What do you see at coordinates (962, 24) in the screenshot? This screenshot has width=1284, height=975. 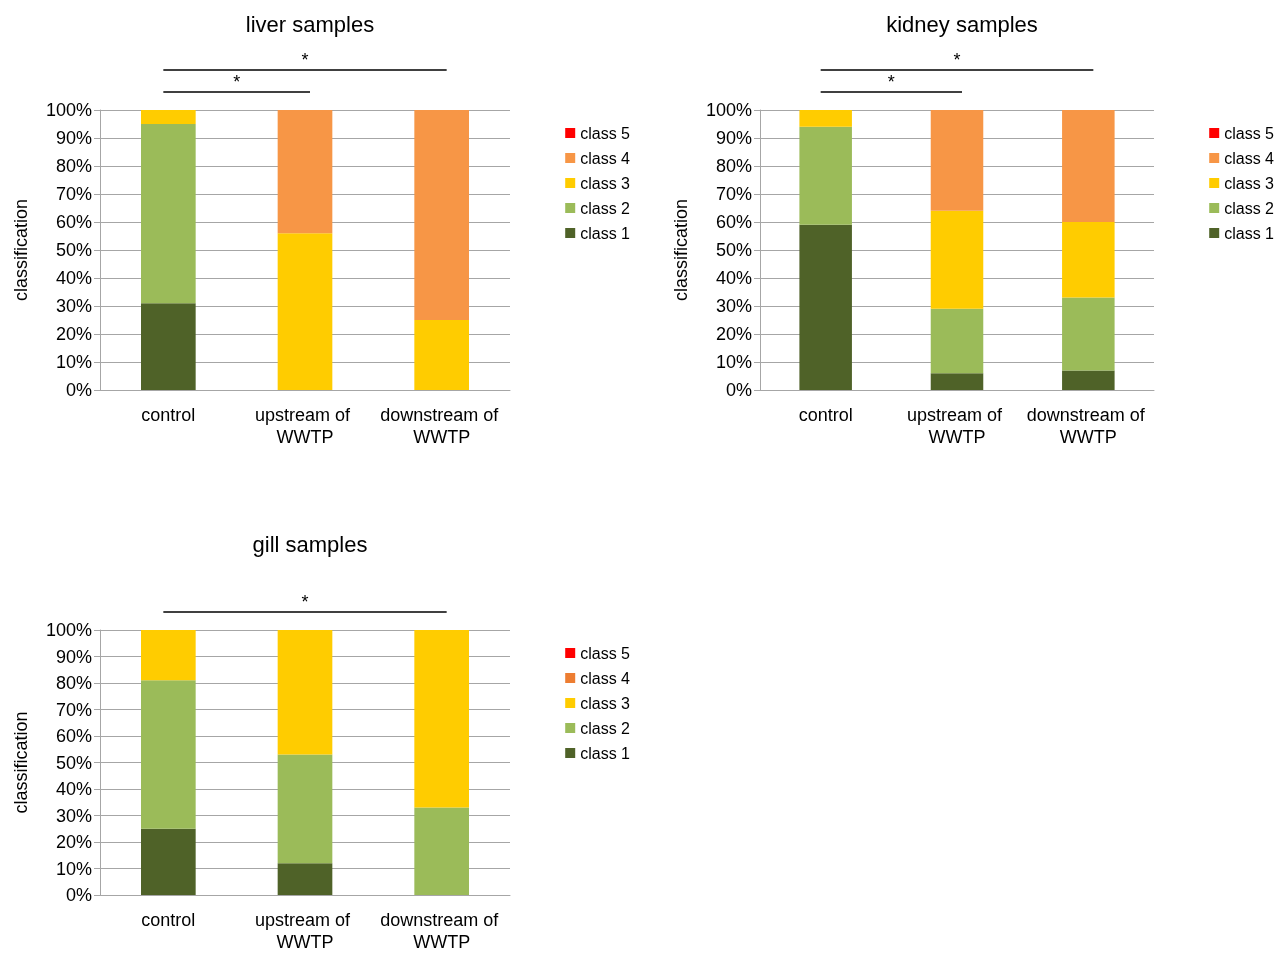 I see `chart-title: kidney samples` at bounding box center [962, 24].